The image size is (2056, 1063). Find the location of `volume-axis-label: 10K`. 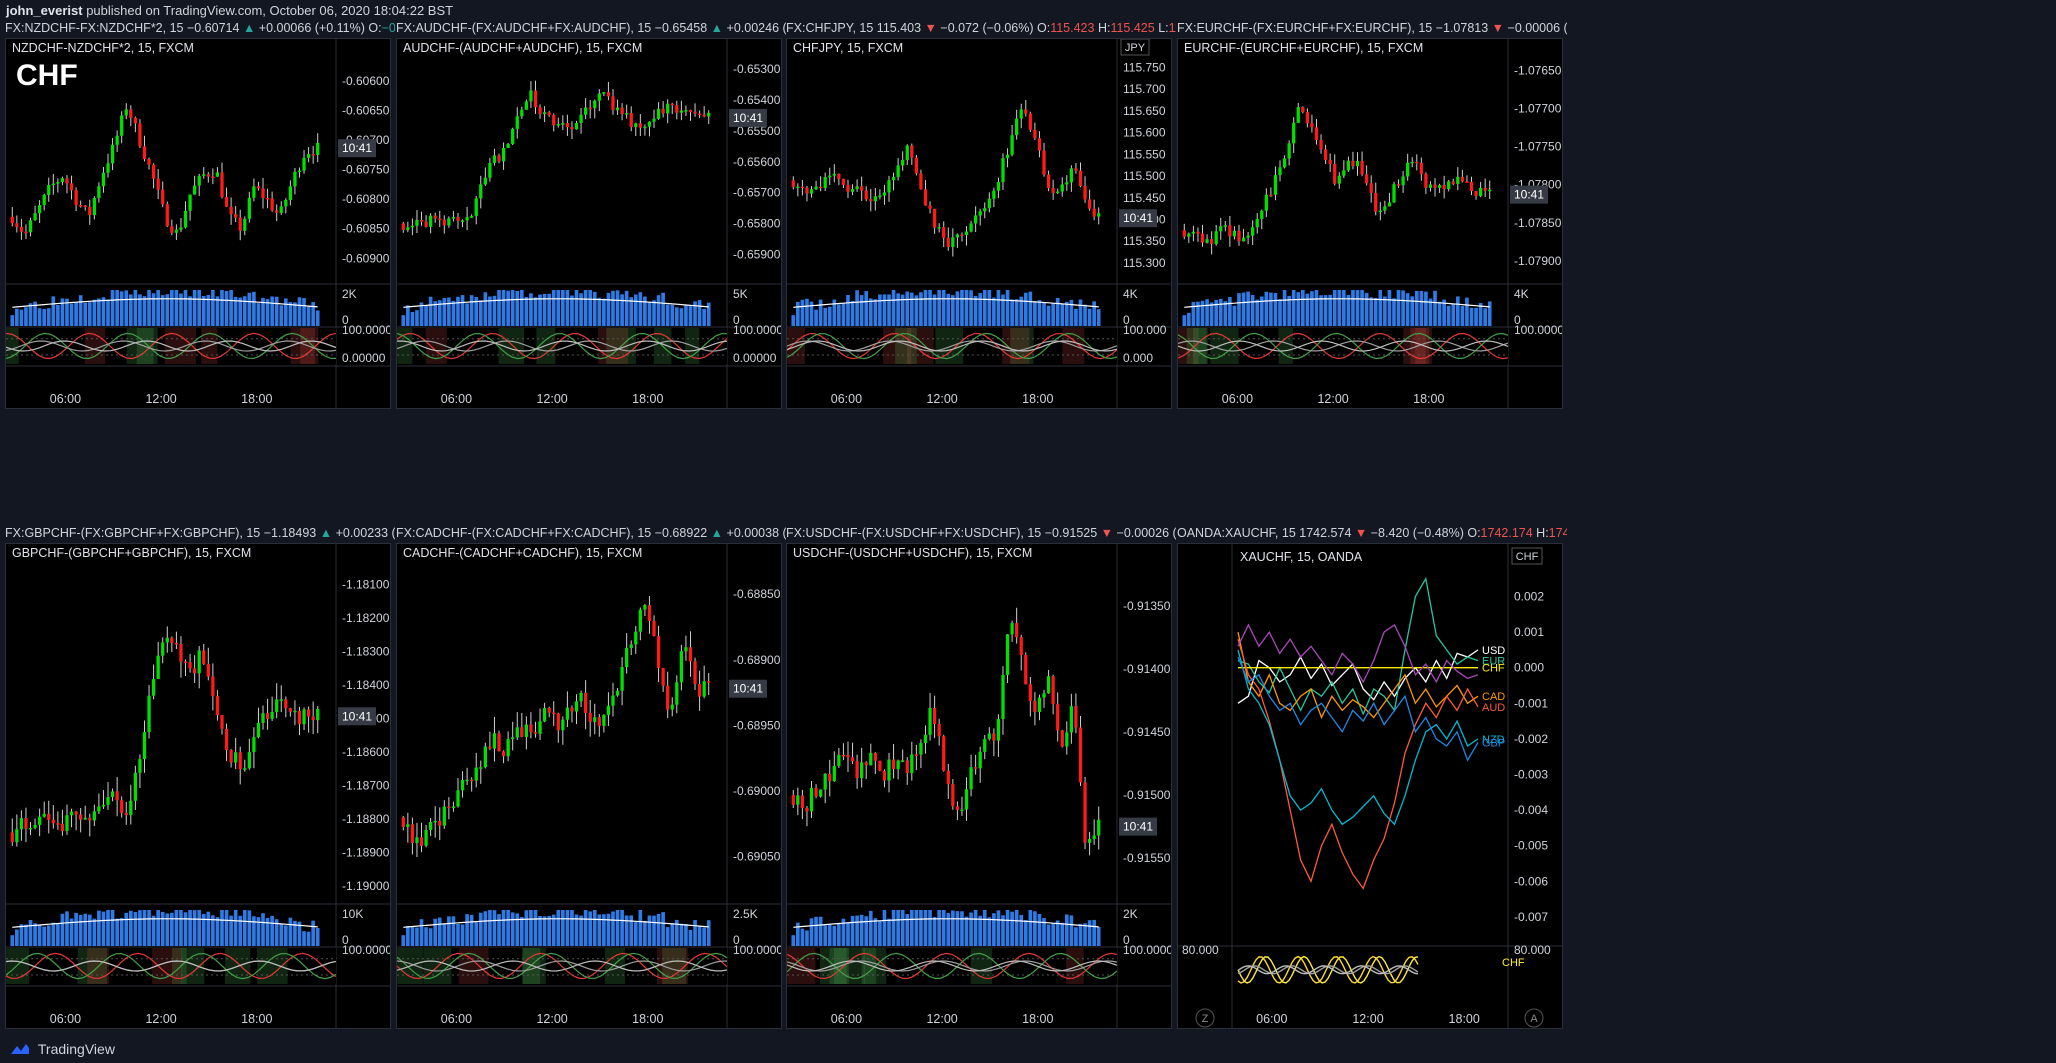

volume-axis-label: 10K is located at coordinates (352, 914).